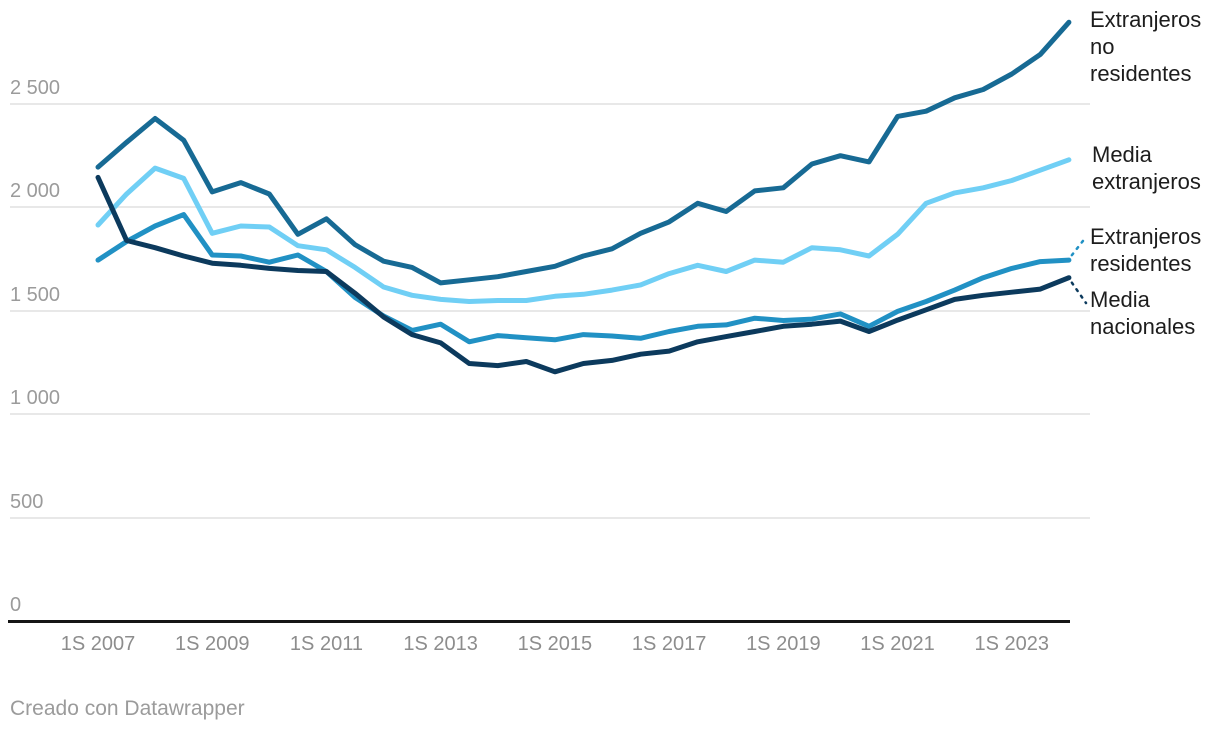 The width and height of the screenshot is (1220, 738). What do you see at coordinates (555, 644) in the screenshot?
I see `x-tick-label: 1S 2015` at bounding box center [555, 644].